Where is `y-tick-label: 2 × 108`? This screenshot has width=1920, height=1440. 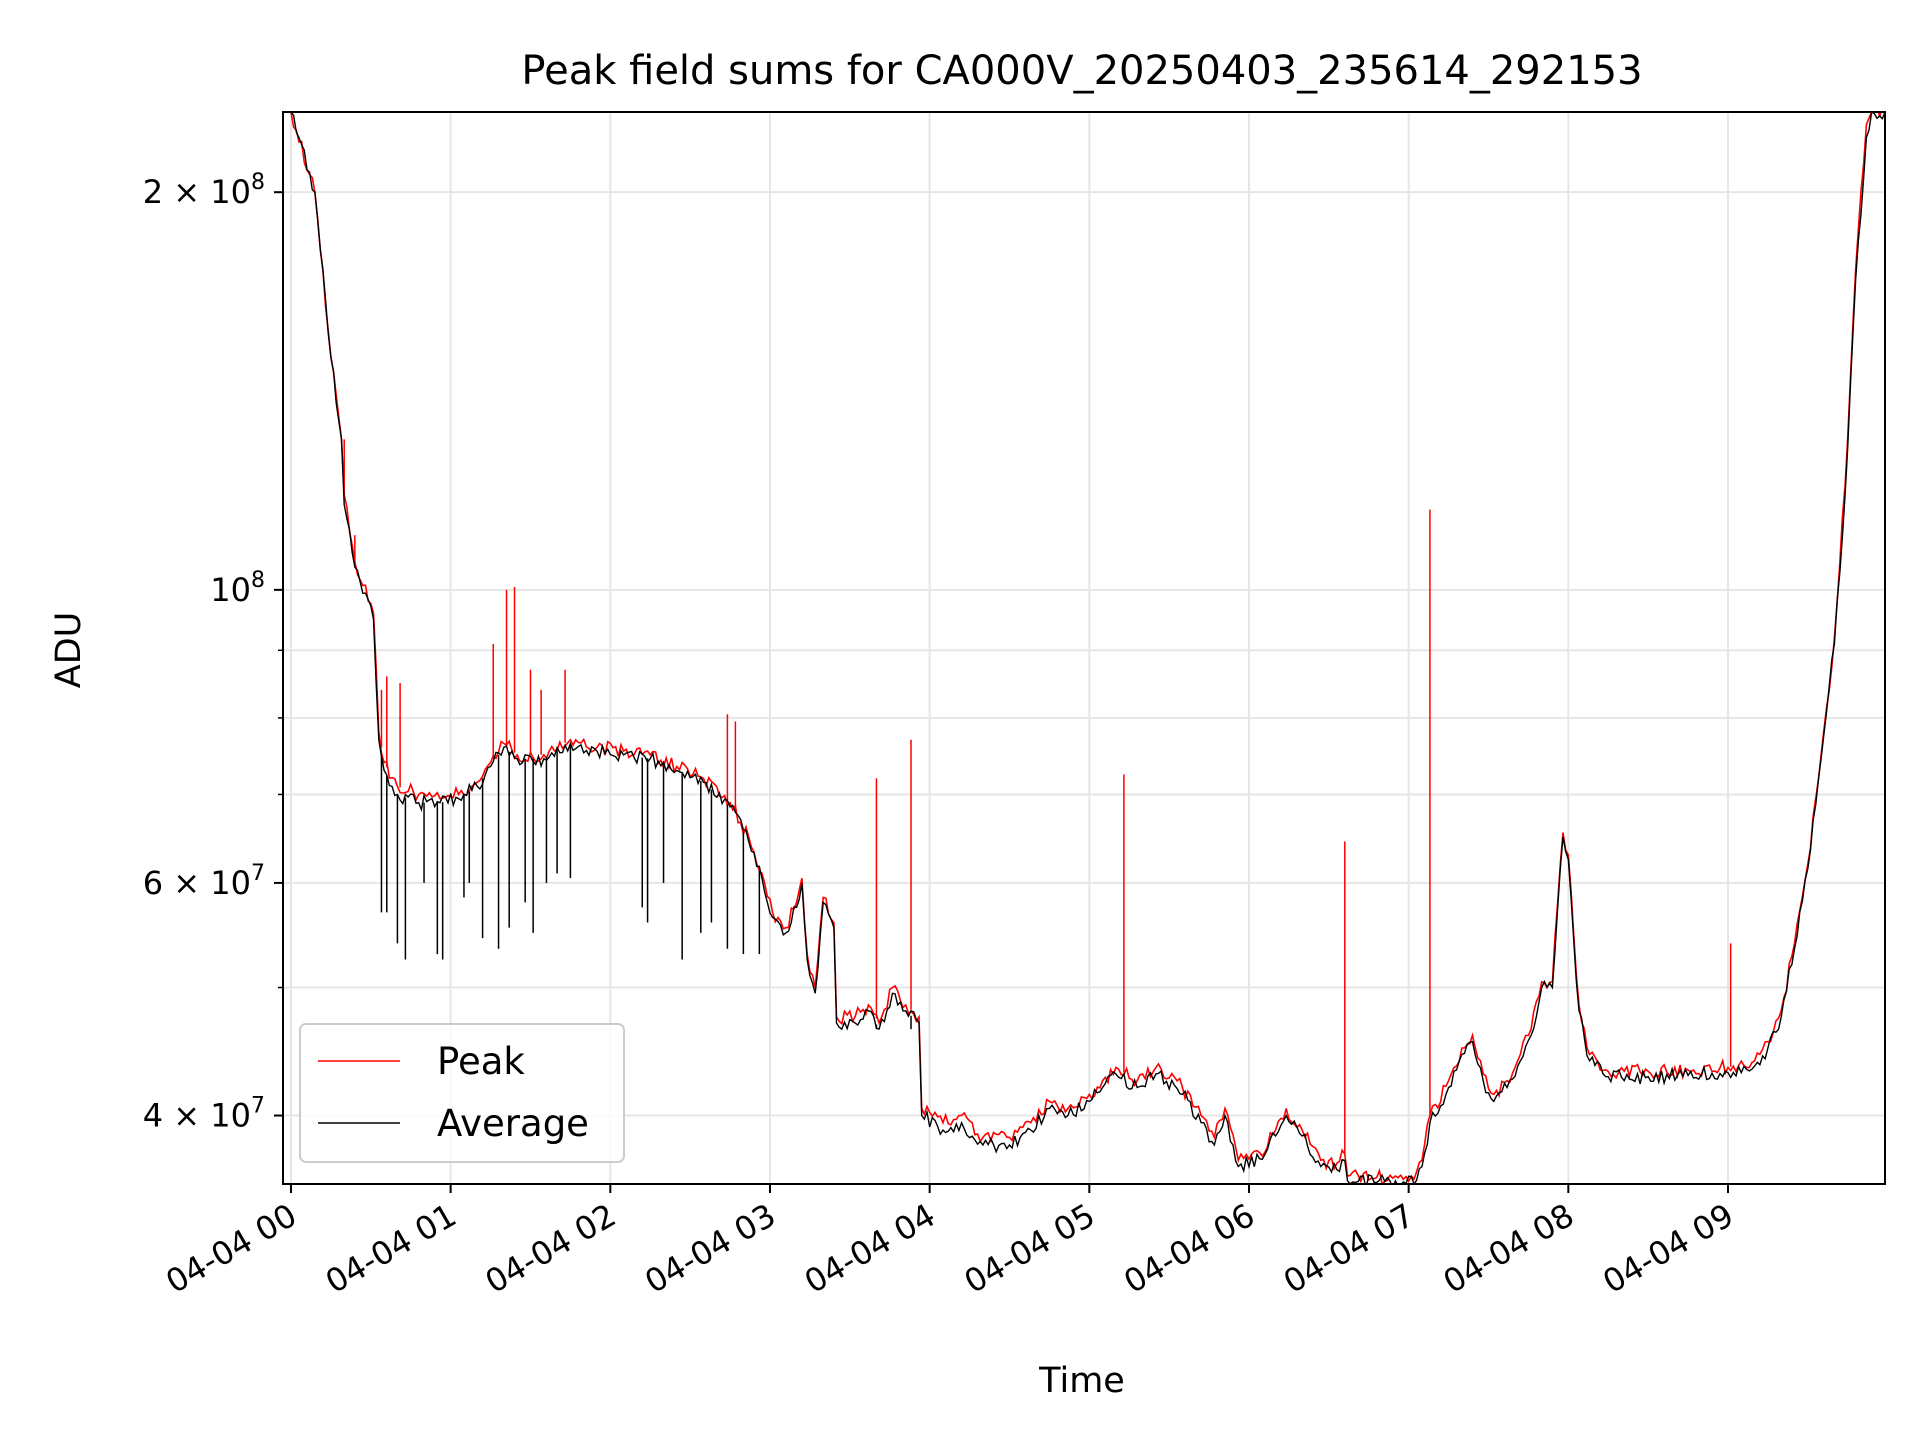 y-tick-label: 2 × 108 is located at coordinates (204, 190).